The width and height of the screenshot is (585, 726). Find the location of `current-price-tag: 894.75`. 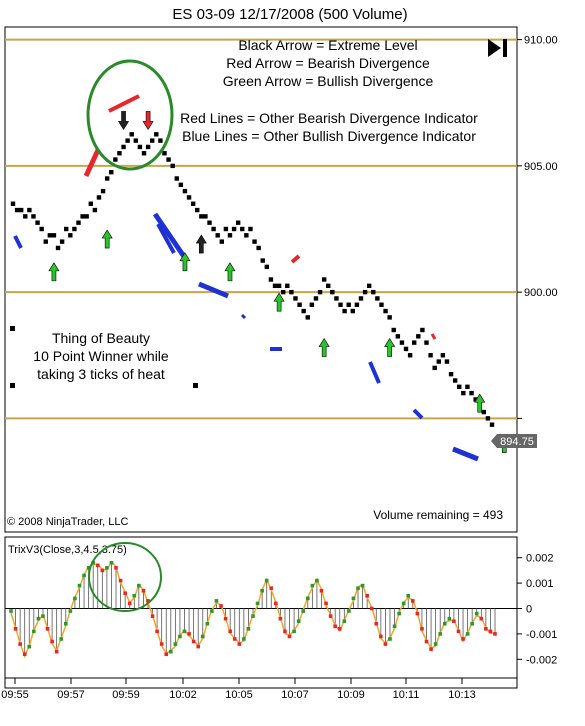

current-price-tag: 894.75 is located at coordinates (514, 441).